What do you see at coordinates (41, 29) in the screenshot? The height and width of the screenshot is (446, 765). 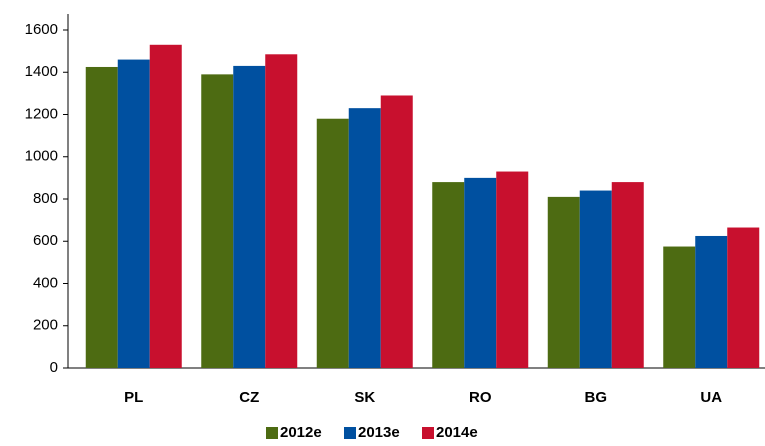 I see `y-tick-label: 1600` at bounding box center [41, 29].